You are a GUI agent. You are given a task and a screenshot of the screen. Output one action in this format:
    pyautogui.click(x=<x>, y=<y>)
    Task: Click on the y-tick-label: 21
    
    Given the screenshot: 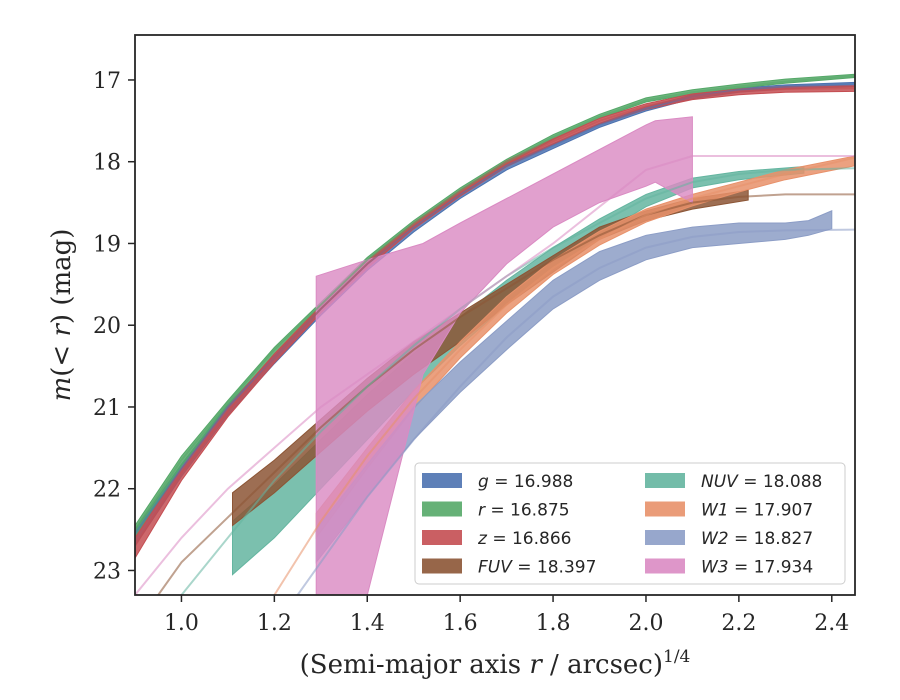 What is the action you would take?
    pyautogui.click(x=107, y=408)
    